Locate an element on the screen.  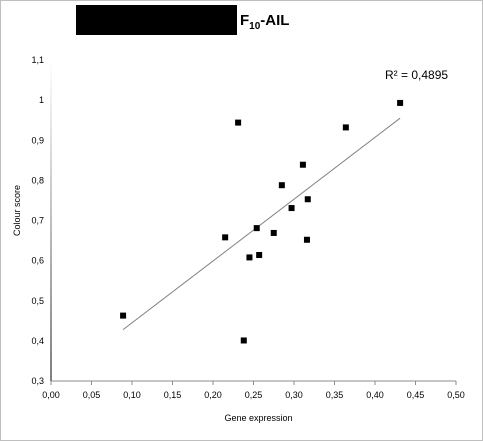
r-squared-label: R² = 0,4895 is located at coordinates (416, 75).